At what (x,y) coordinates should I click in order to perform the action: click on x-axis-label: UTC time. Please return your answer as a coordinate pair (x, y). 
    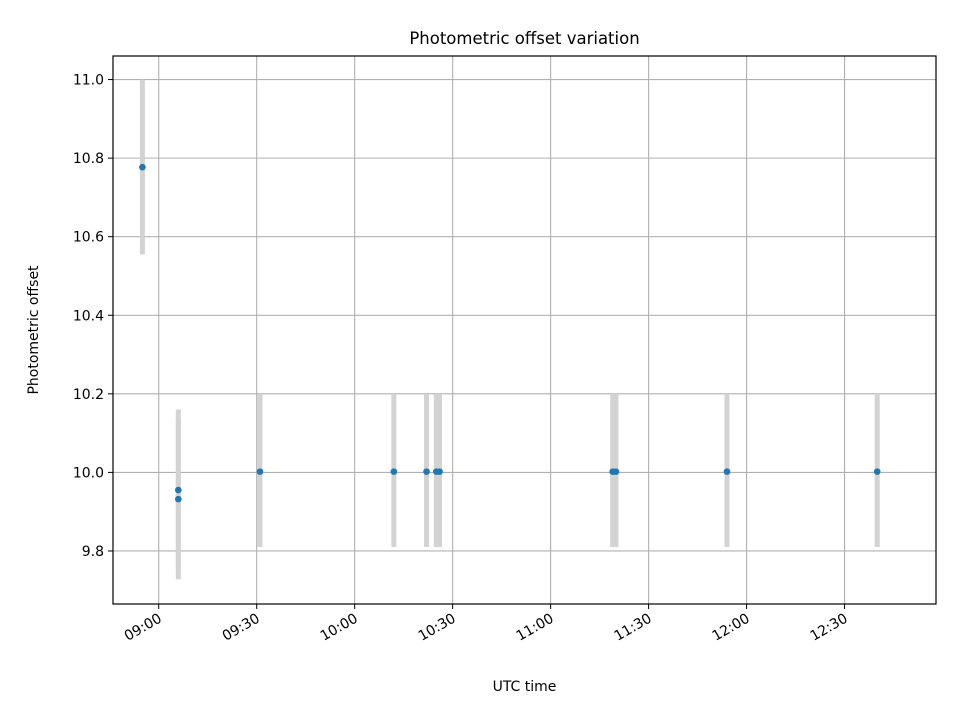
    Looking at the image, I should click on (525, 687).